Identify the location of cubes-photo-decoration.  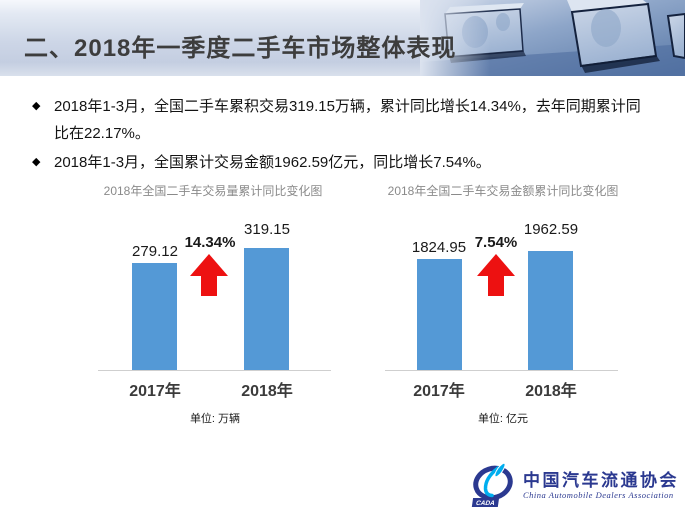
(552, 38).